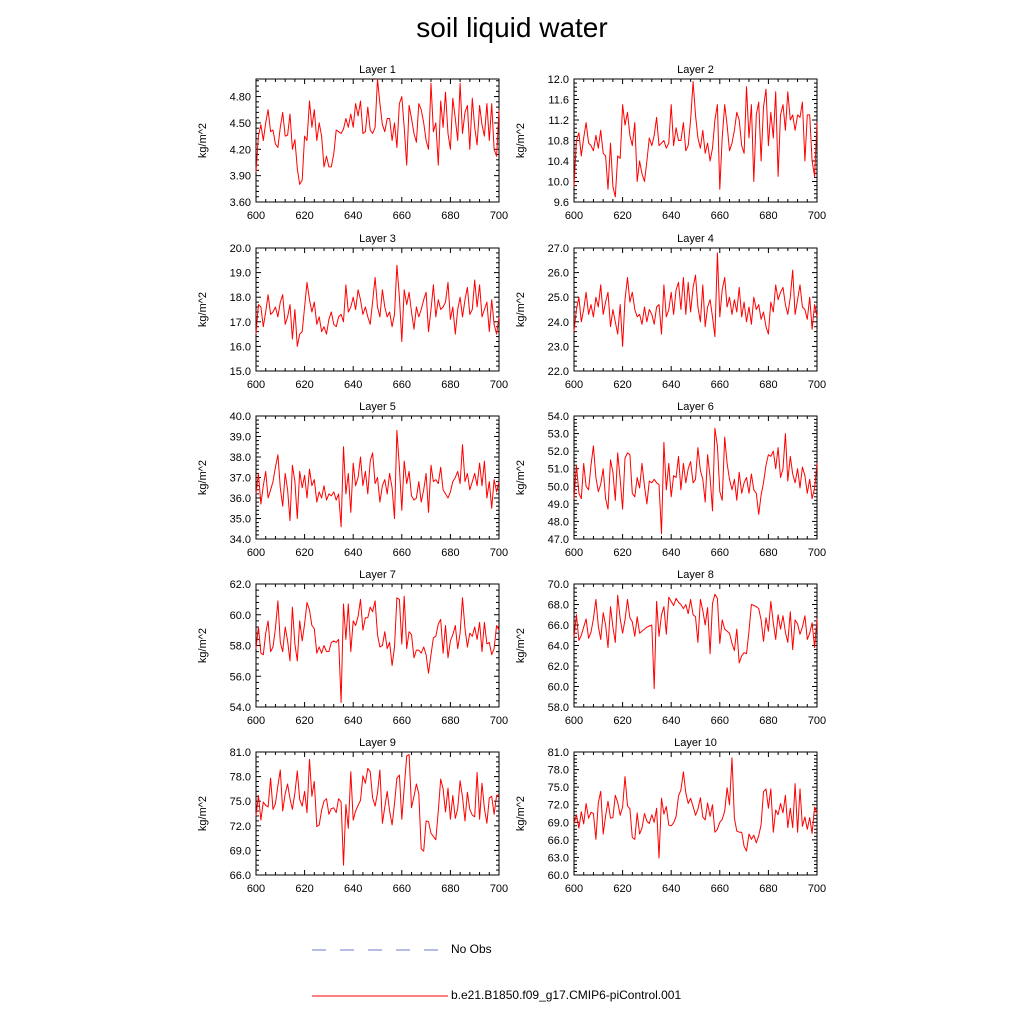 The height and width of the screenshot is (1024, 1024). What do you see at coordinates (558, 753) in the screenshot?
I see `y-tick-label-layer-10: 81.0` at bounding box center [558, 753].